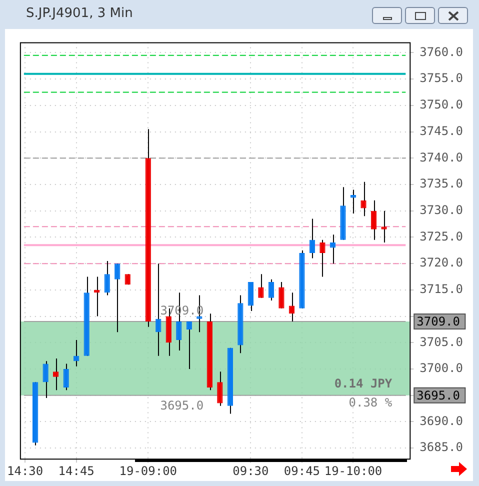 This screenshot has width=479, height=486. I want to click on y-tick-label: 3715.0, so click(442, 289).